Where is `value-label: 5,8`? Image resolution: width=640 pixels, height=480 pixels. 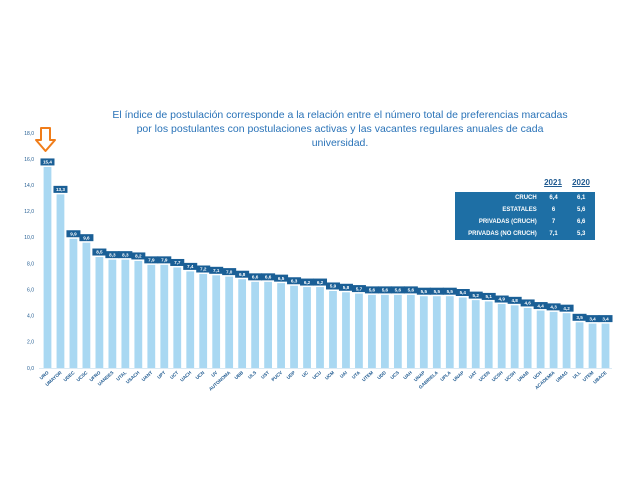
value-label: 5,8 is located at coordinates (346, 287).